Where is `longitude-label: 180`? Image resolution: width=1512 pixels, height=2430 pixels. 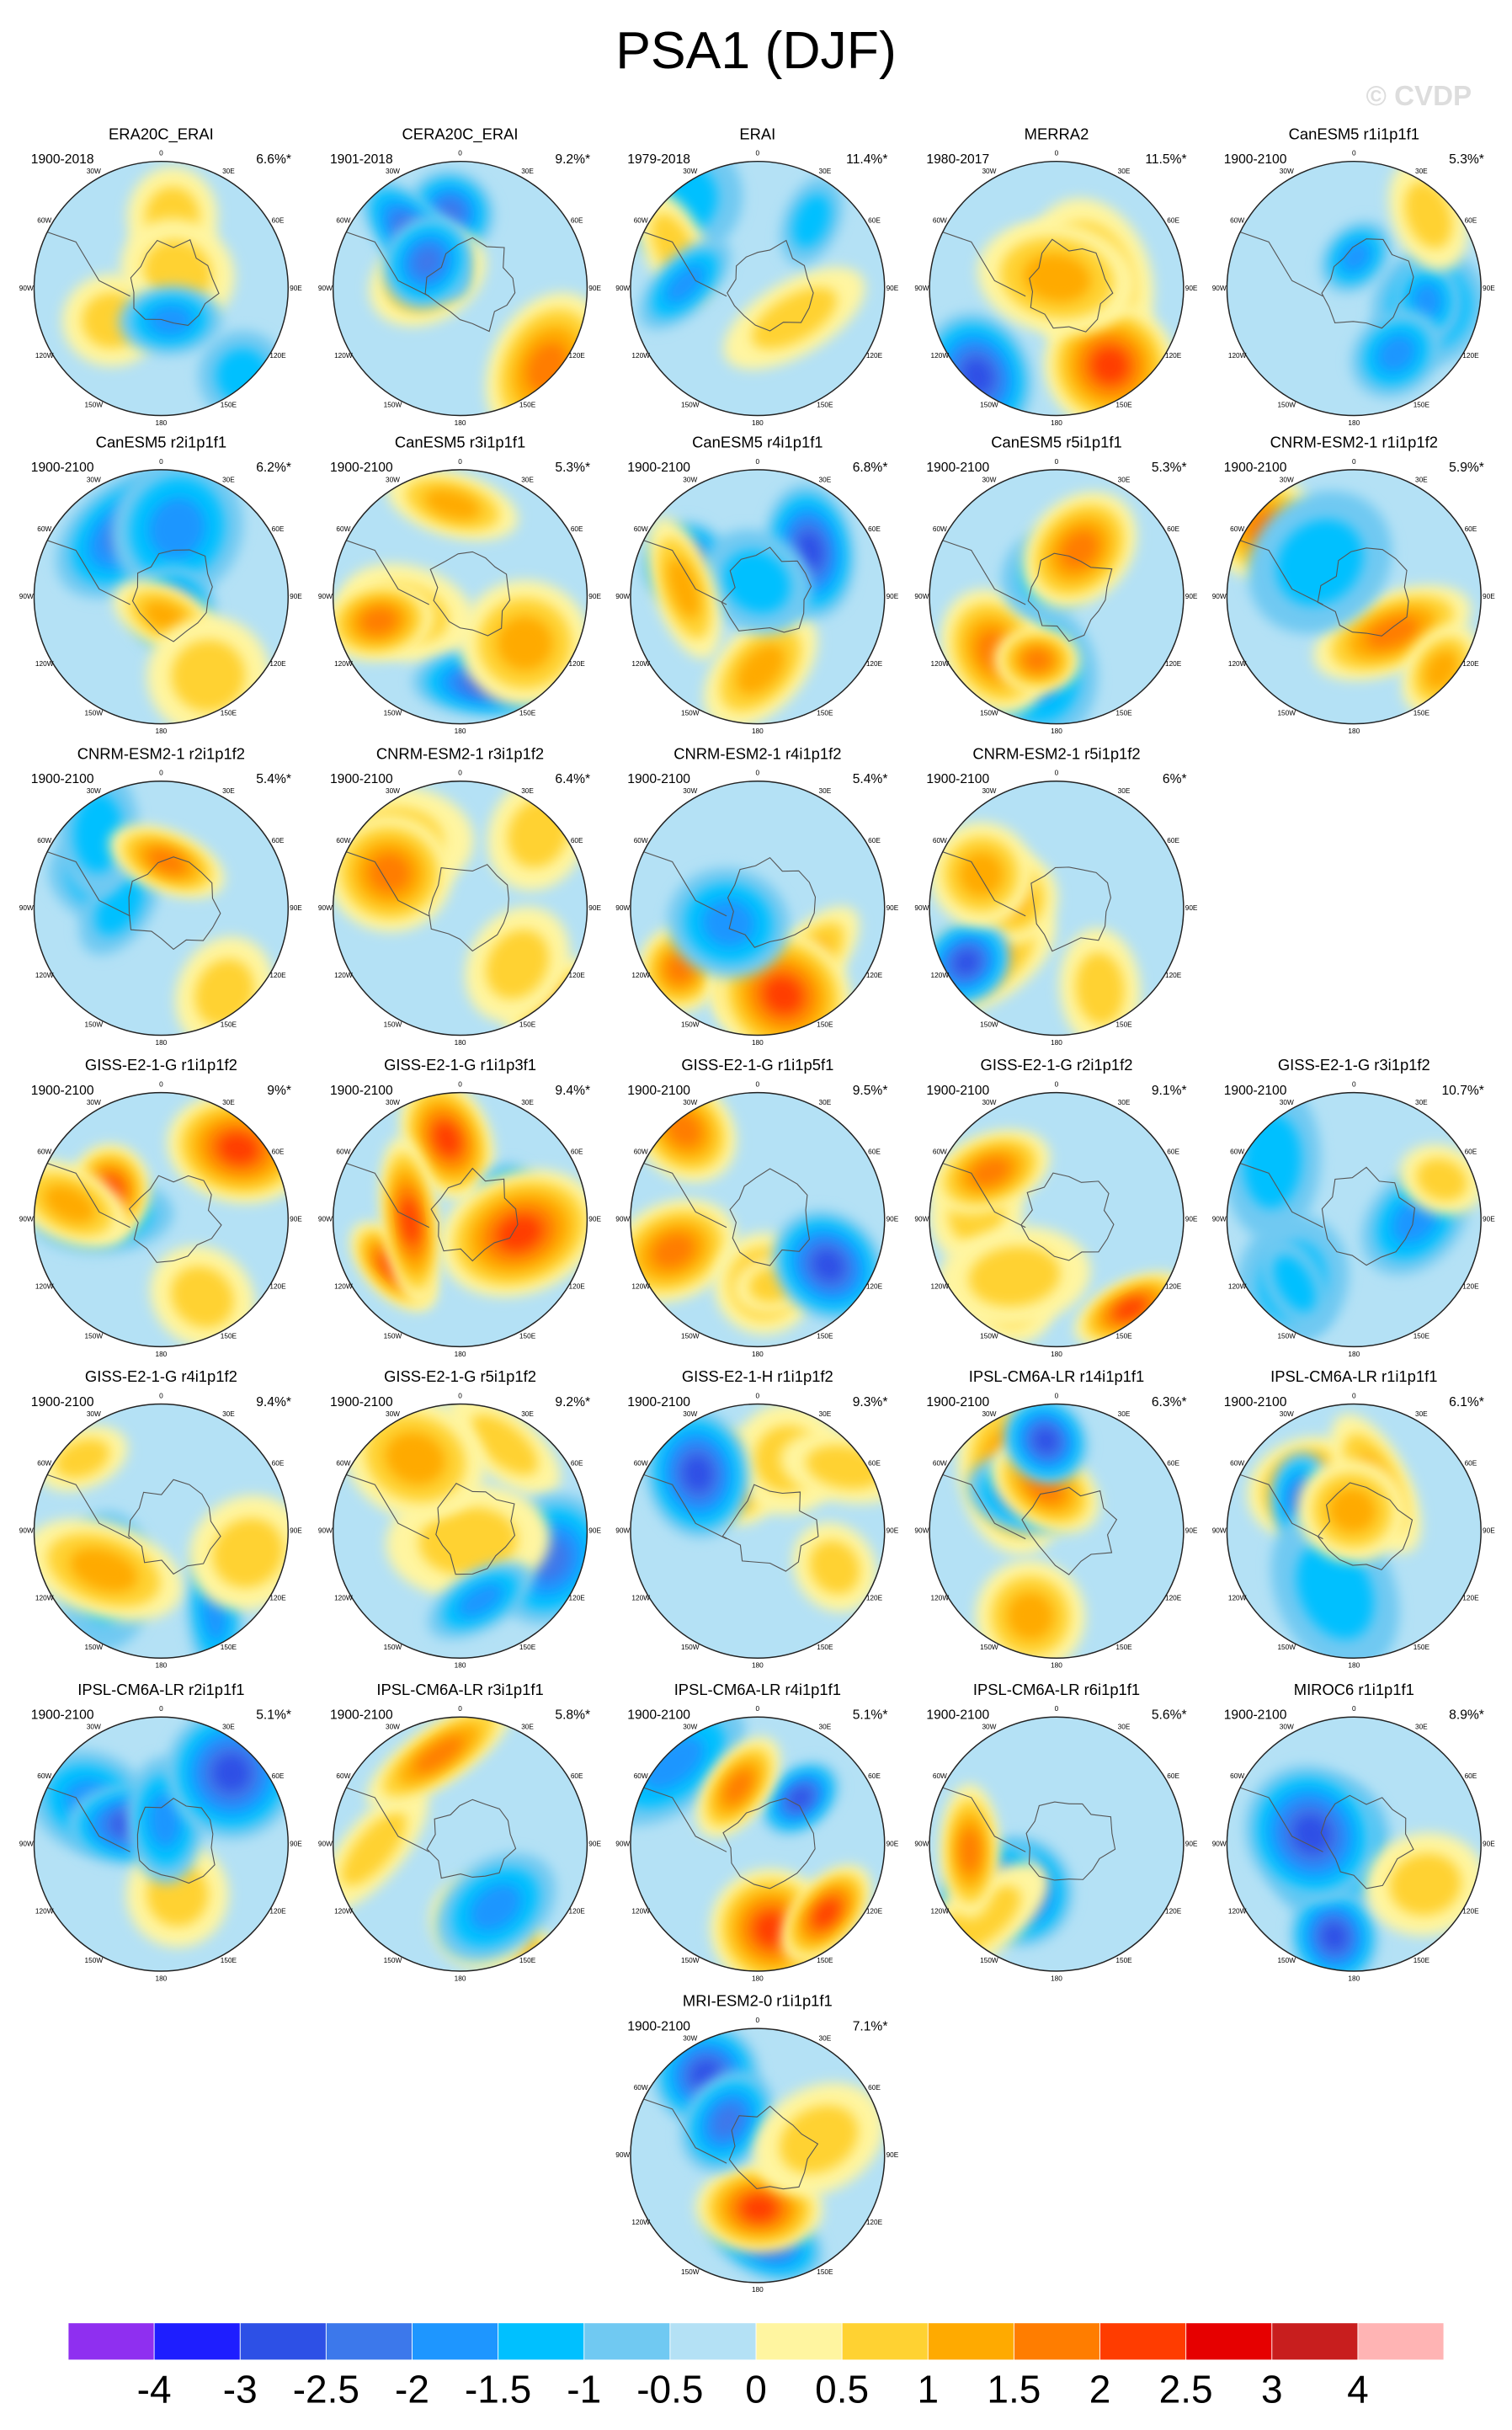 longitude-label: 180 is located at coordinates (161, 1666).